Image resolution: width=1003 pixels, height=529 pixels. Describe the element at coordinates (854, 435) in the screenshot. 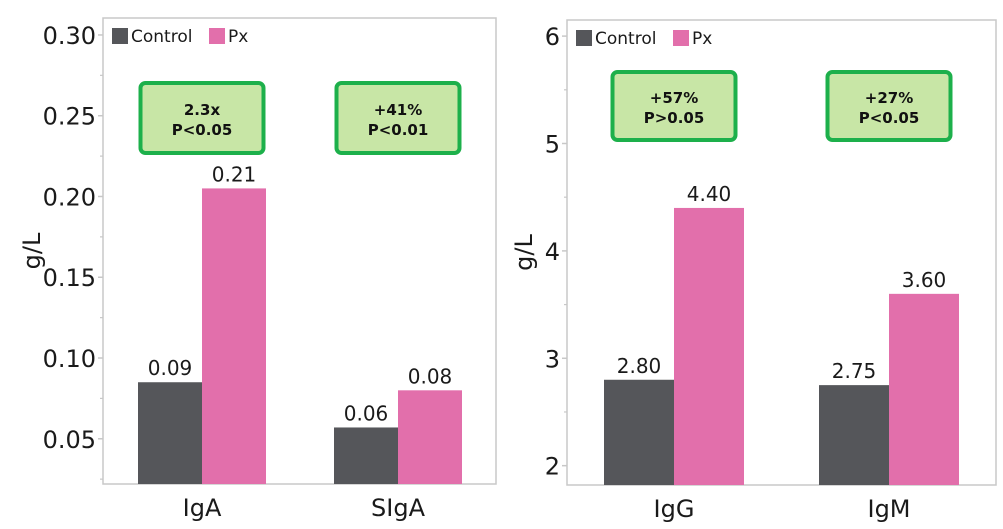

I see `bar-control-igm` at that location.